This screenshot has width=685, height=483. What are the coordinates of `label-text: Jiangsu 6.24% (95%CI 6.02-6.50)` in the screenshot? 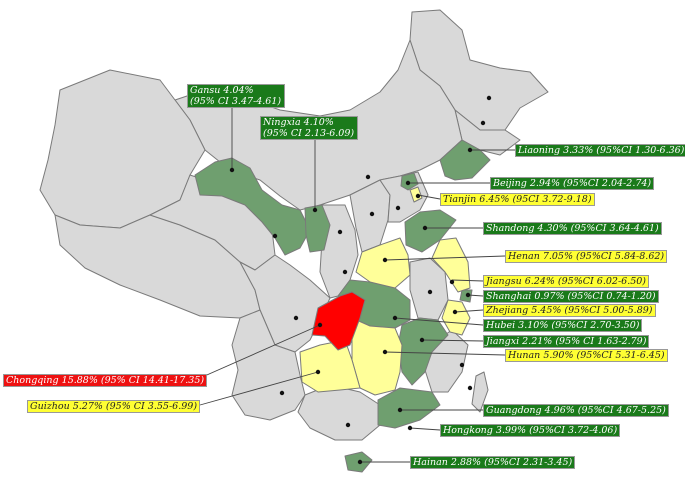 It's located at (566, 281).